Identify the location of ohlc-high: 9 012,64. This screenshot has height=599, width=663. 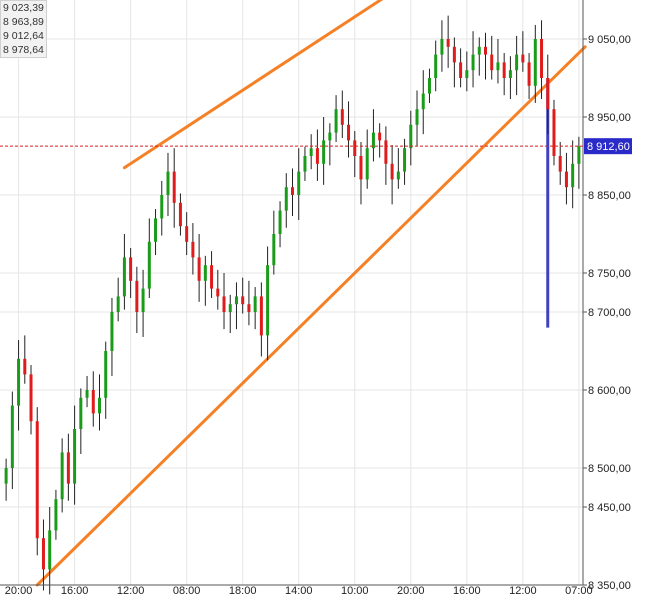
(23, 36).